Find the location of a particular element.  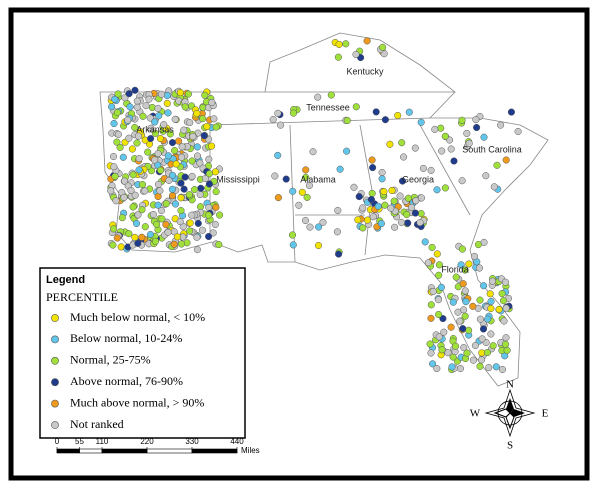

compass-n: N is located at coordinates (510, 385).